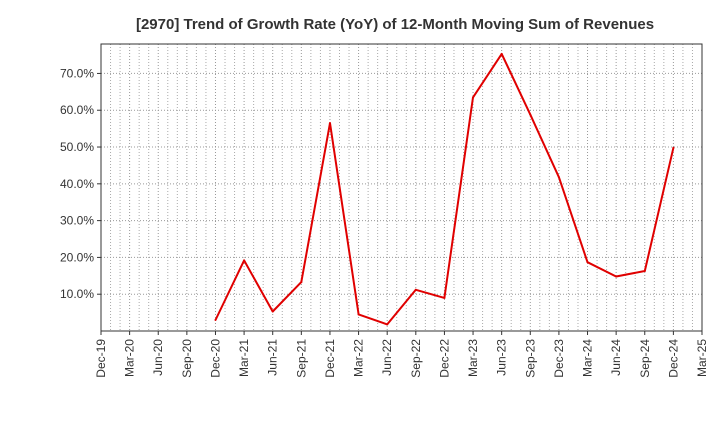 The height and width of the screenshot is (440, 720). What do you see at coordinates (444, 358) in the screenshot?
I see `x-tick-label: Dec-22` at bounding box center [444, 358].